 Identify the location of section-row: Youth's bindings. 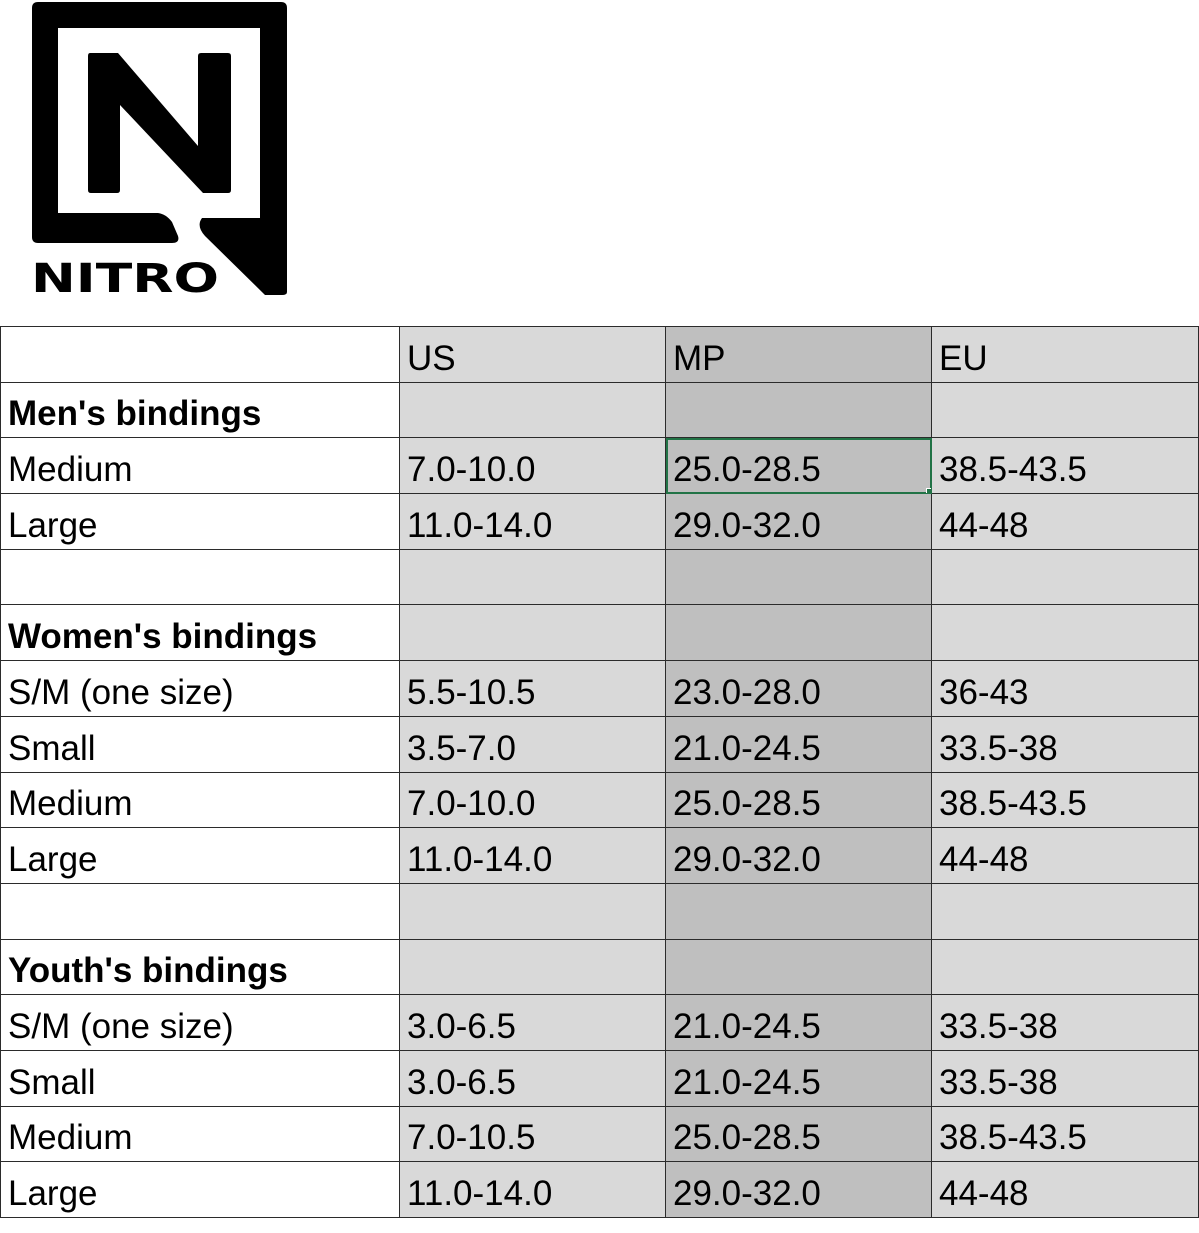
(599, 967).